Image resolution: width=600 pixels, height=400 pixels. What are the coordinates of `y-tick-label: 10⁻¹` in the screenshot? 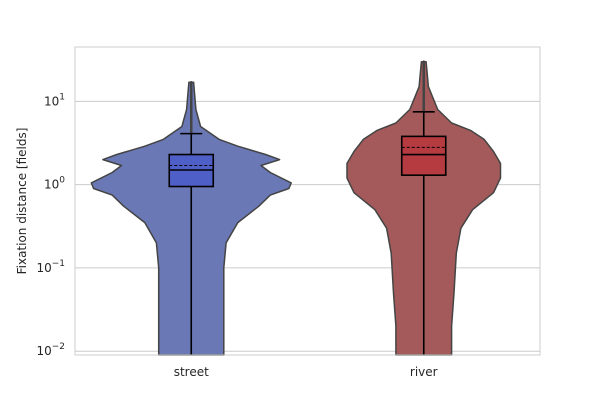 It's located at (50, 267).